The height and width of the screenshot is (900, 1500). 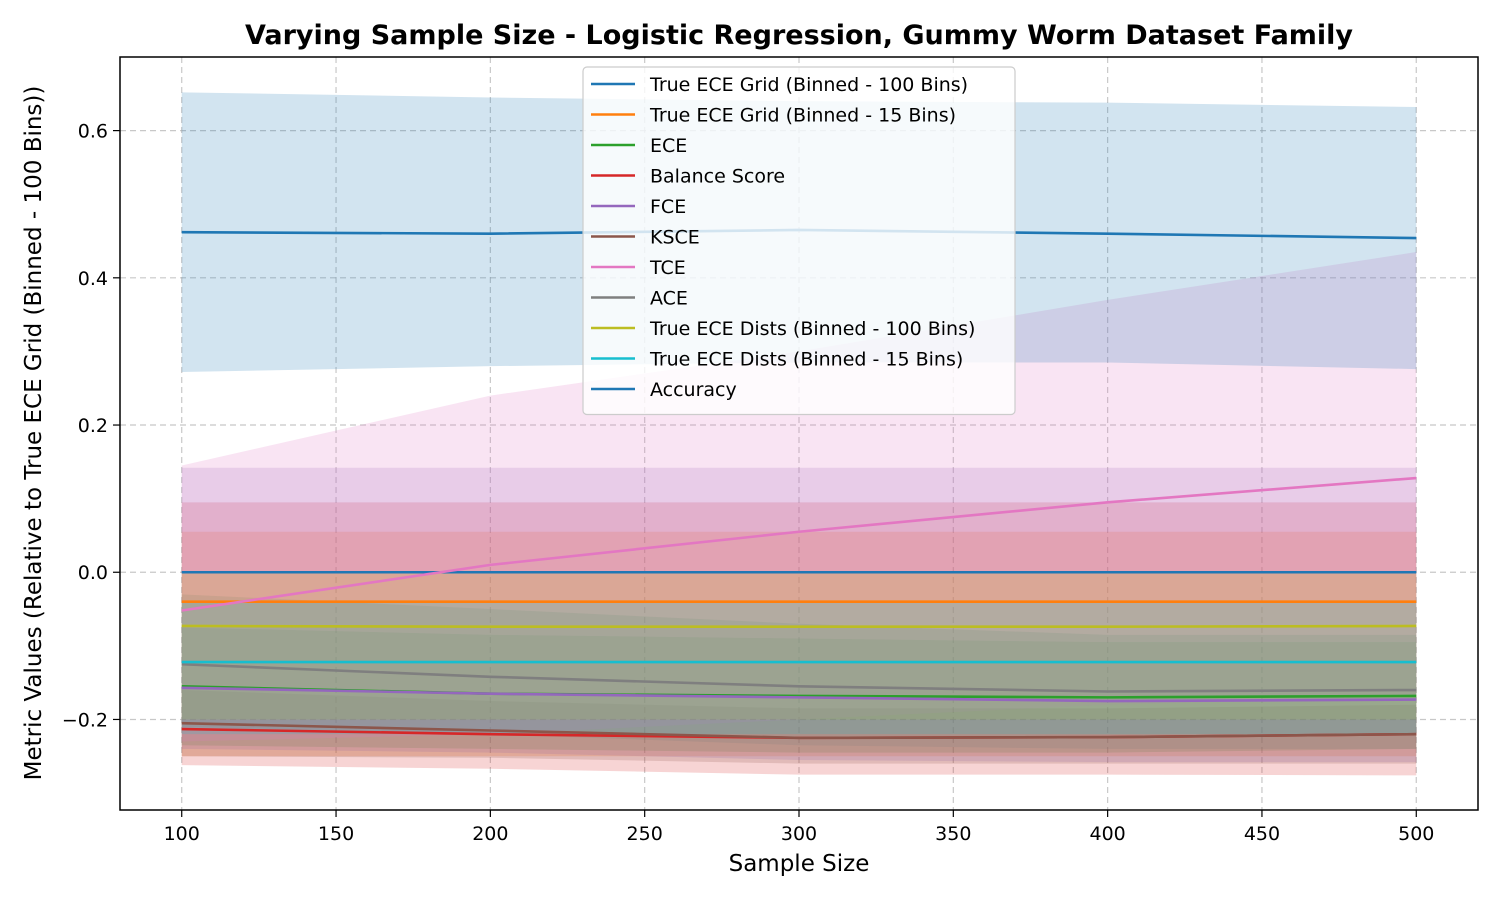 I want to click on legend-label: ACE, so click(x=669, y=299).